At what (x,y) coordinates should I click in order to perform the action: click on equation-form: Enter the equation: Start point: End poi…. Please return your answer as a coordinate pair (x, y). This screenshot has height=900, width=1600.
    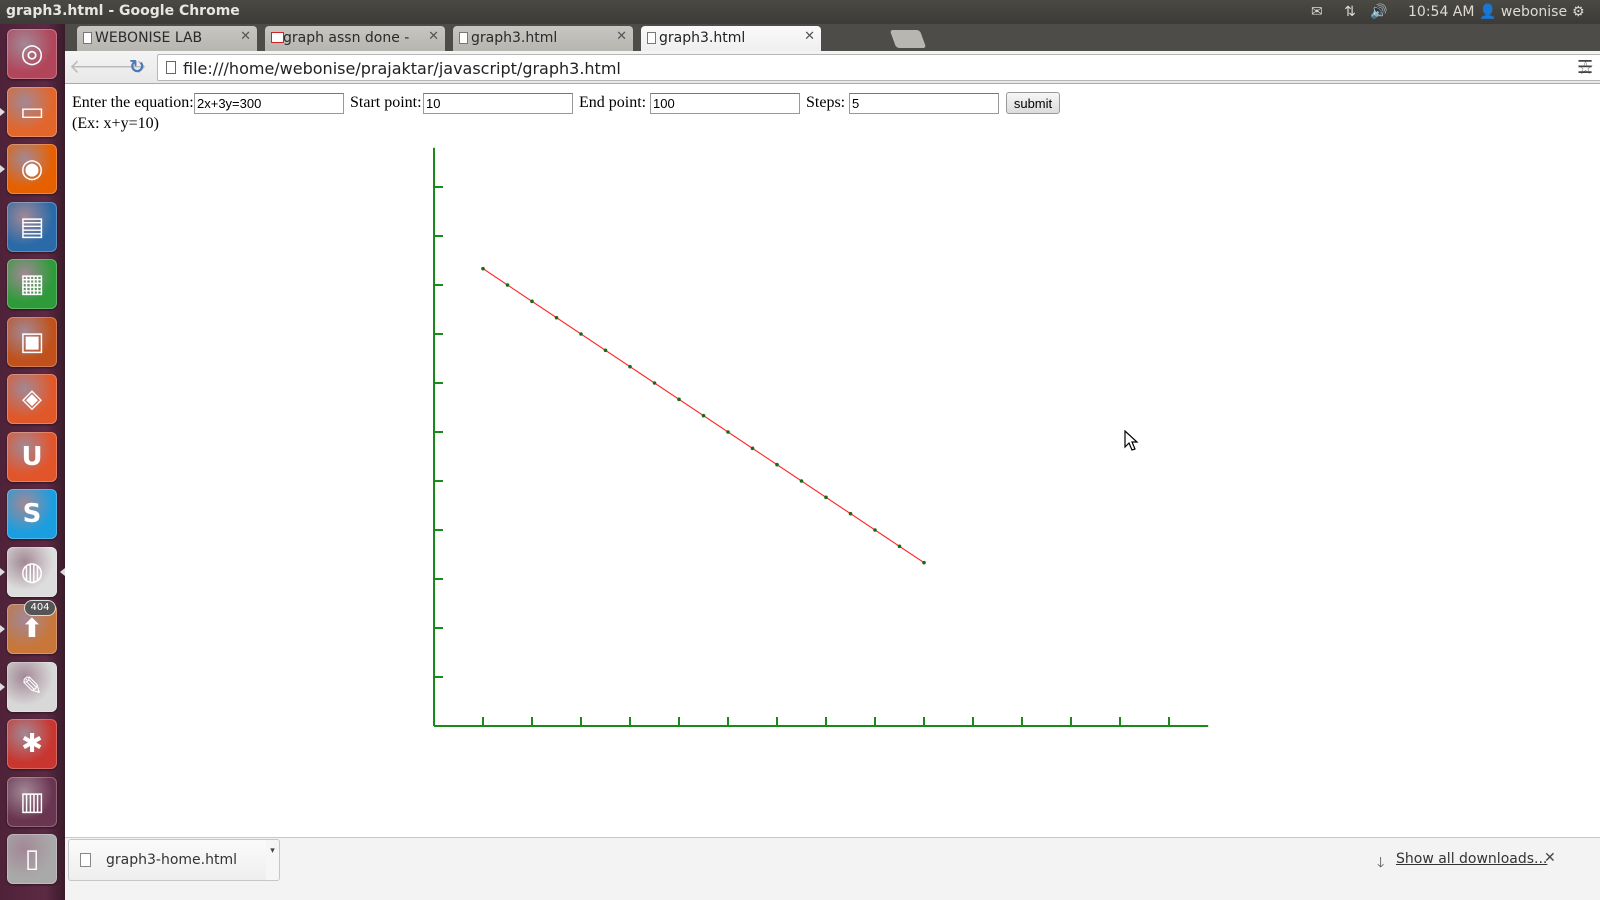
    Looking at the image, I should click on (622, 103).